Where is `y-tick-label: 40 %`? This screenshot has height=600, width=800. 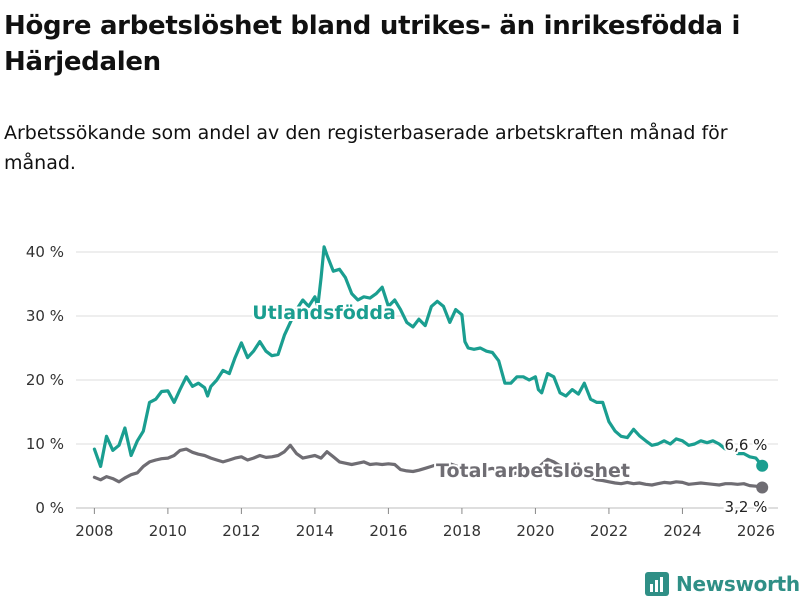
y-tick-label: 40 % is located at coordinates (45, 252).